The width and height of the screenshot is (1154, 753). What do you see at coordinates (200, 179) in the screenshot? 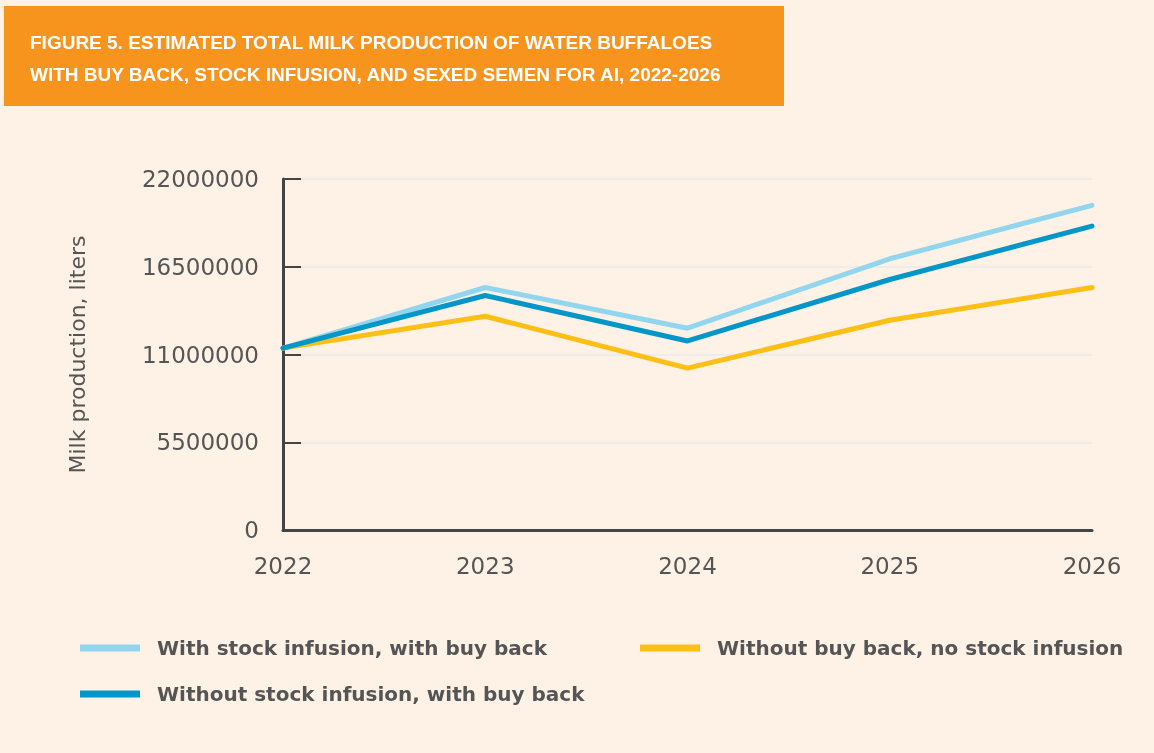
I see `y-tick-label: 22000000` at bounding box center [200, 179].